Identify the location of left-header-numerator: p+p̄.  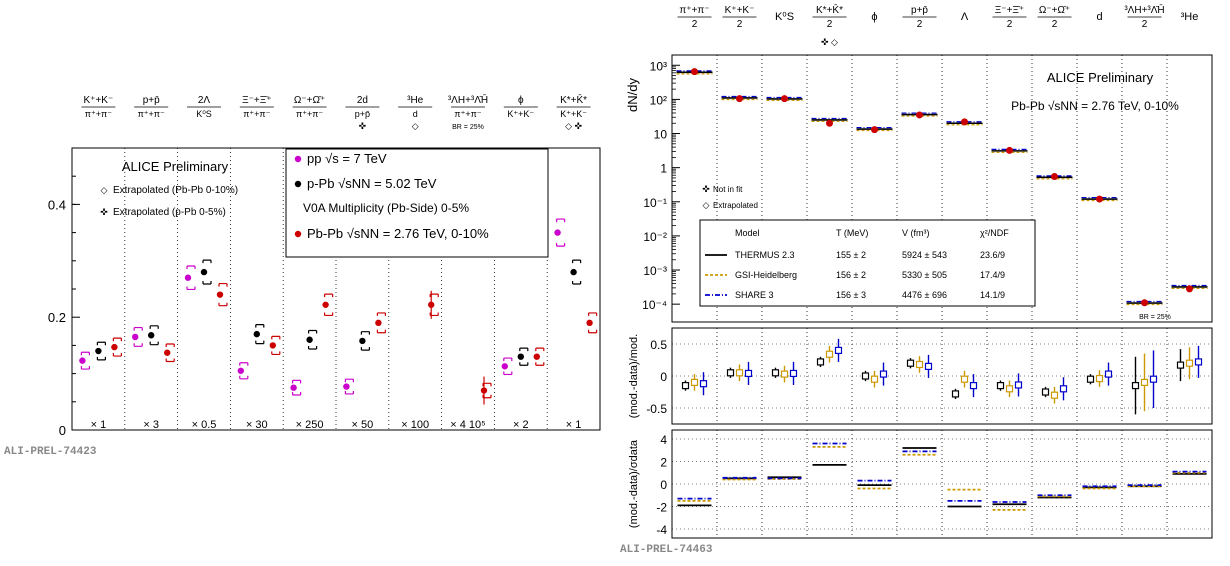
(151, 100).